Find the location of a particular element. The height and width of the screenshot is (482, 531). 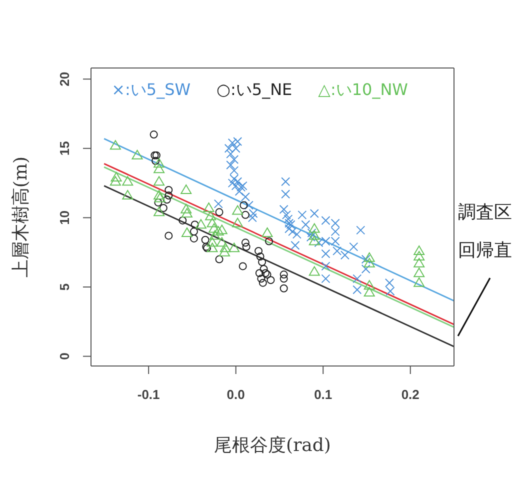

y-tick-label: 0 is located at coordinates (64, 356).